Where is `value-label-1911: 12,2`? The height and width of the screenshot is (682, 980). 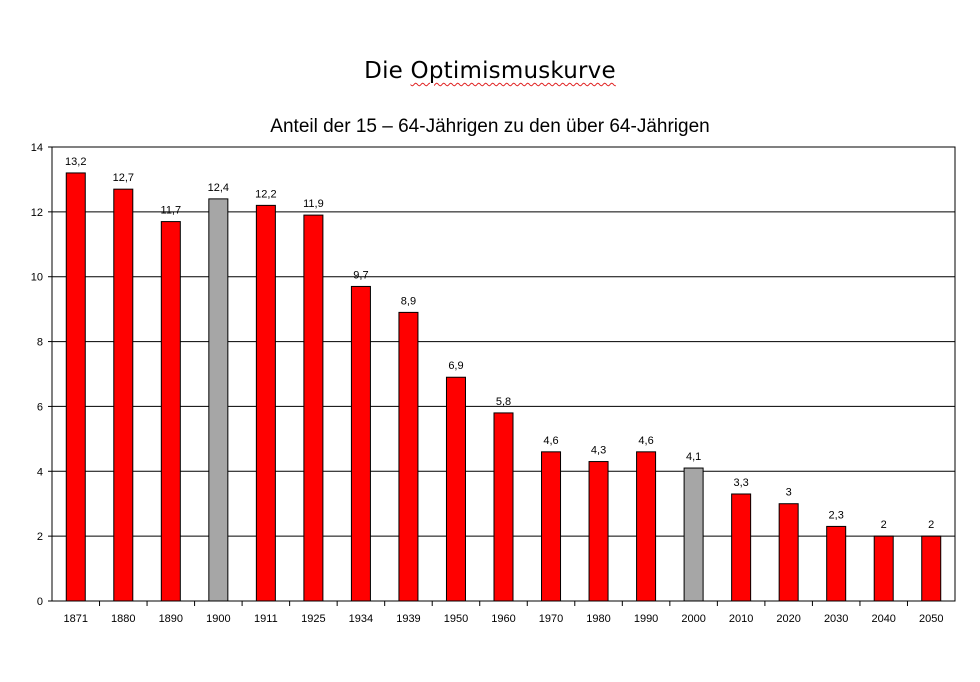
value-label-1911: 12,2 is located at coordinates (265, 194).